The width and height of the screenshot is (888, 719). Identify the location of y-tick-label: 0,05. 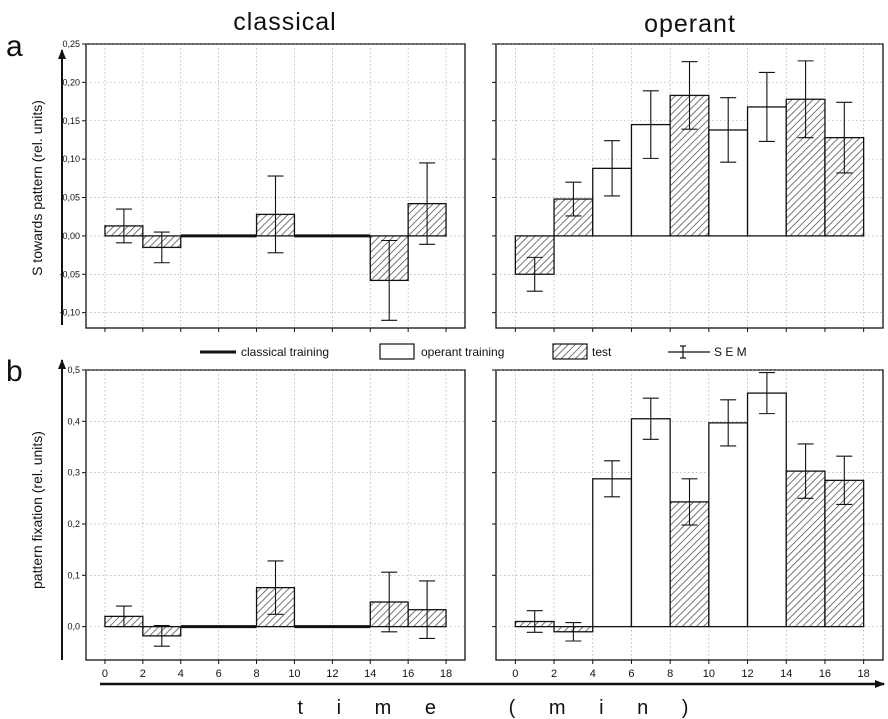
(71, 198).